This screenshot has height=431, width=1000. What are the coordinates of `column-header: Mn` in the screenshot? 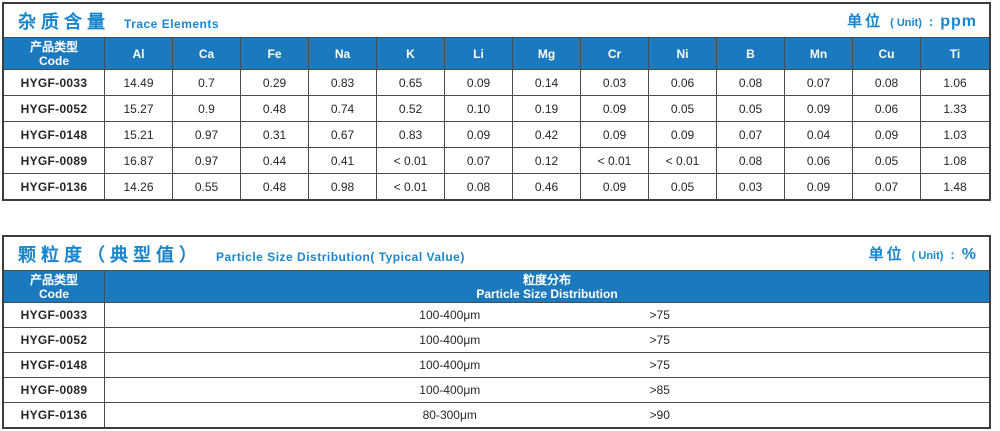 It's located at (819, 53).